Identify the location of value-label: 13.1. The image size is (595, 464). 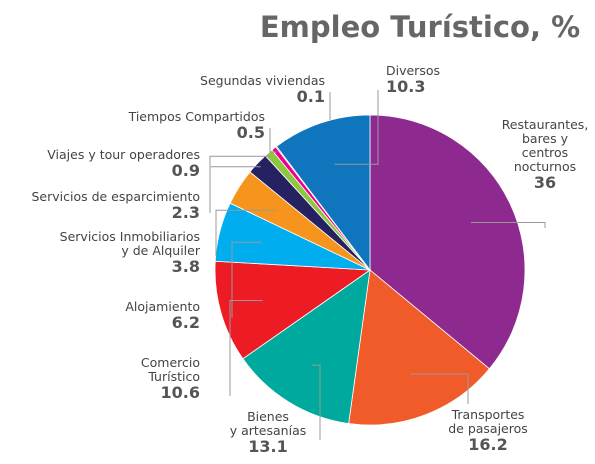
(268, 446).